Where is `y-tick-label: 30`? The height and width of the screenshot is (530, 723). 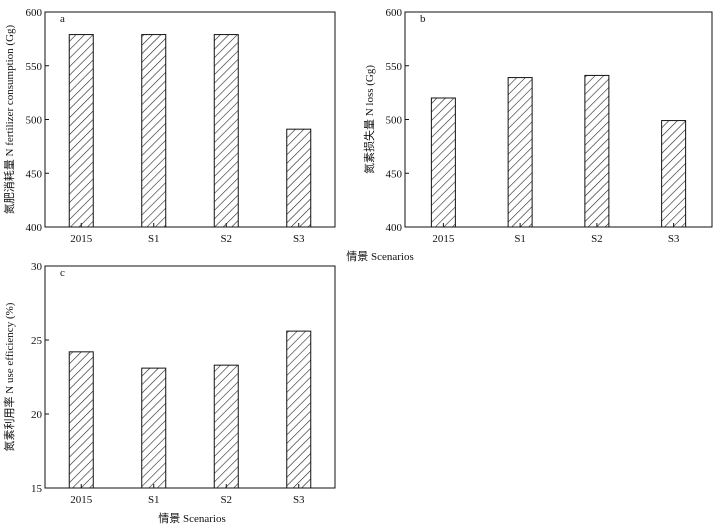
y-tick-label: 30 is located at coordinates (37, 267).